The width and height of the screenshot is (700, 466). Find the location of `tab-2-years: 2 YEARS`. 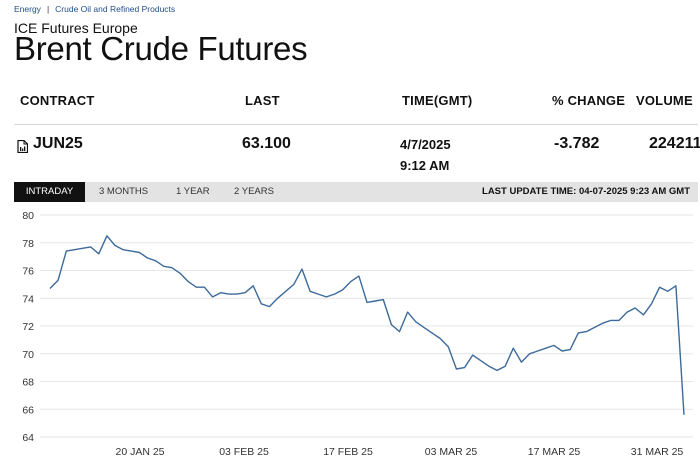

tab-2-years: 2 YEARS is located at coordinates (254, 191).